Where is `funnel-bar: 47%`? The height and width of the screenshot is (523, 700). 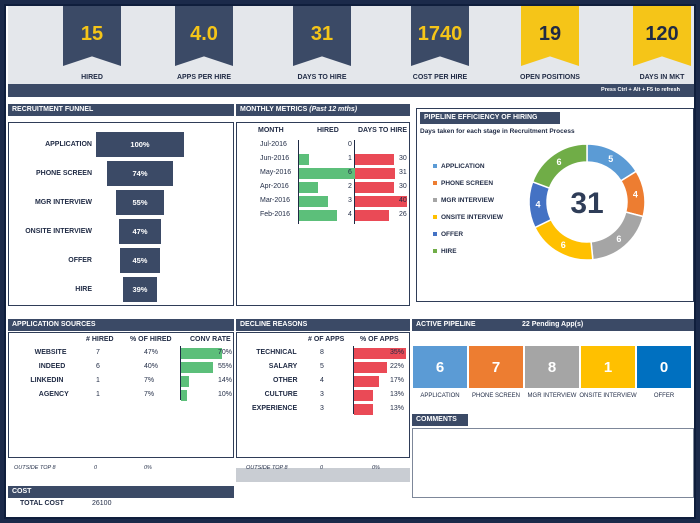
funnel-bar: 47% is located at coordinates (140, 231).